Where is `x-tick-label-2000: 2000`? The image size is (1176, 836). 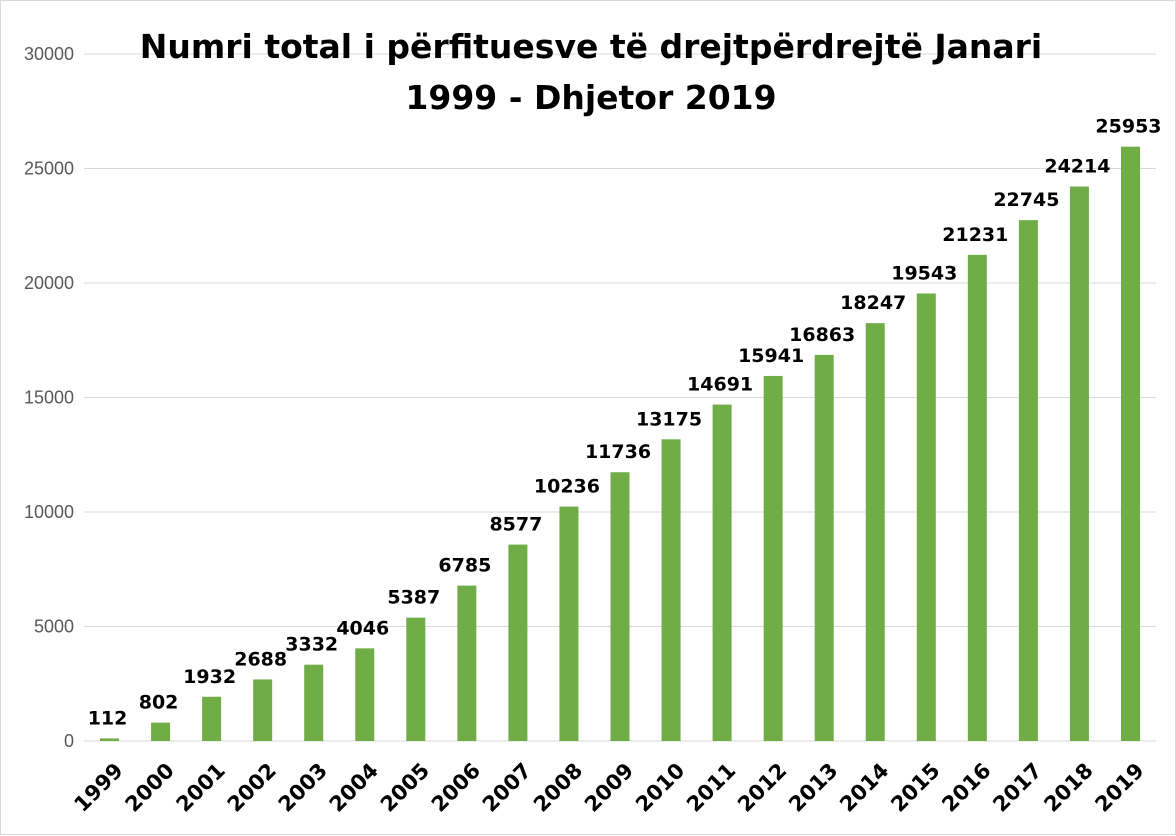
x-tick-label-2000: 2000 is located at coordinates (150, 787).